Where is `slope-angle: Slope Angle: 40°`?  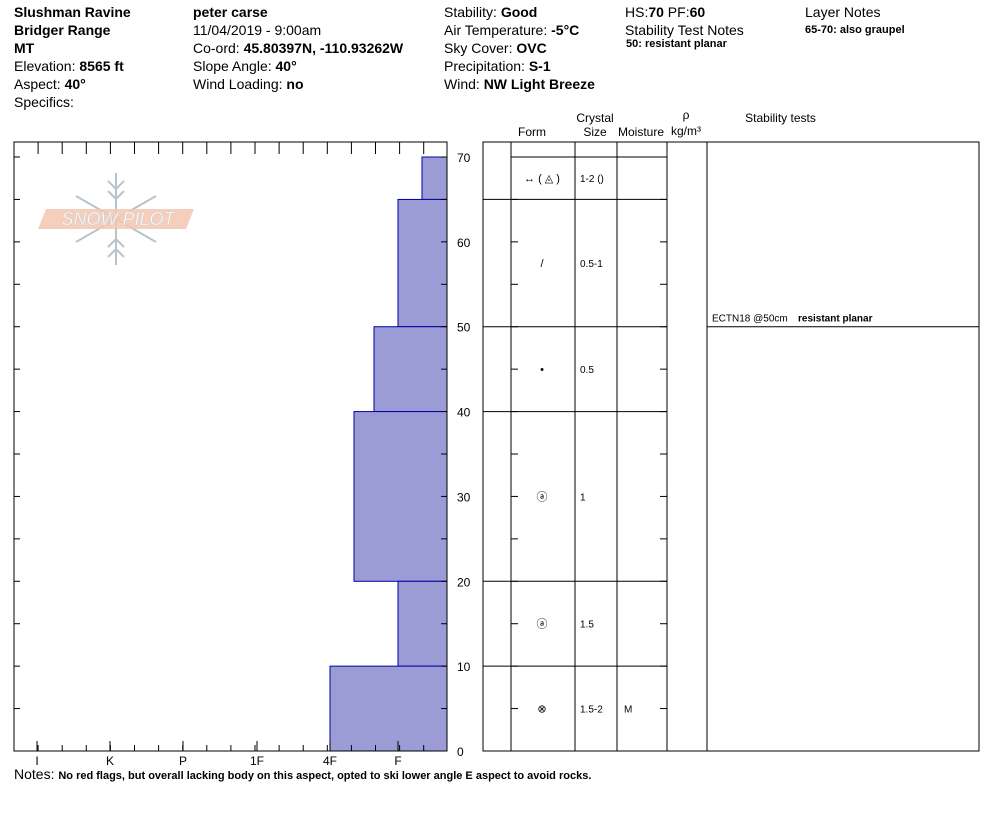
slope-angle: Slope Angle: 40° is located at coordinates (245, 66).